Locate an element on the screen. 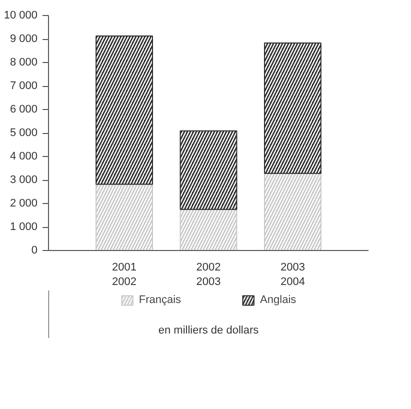  y-tick-label: 3 000 is located at coordinates (24, 180).